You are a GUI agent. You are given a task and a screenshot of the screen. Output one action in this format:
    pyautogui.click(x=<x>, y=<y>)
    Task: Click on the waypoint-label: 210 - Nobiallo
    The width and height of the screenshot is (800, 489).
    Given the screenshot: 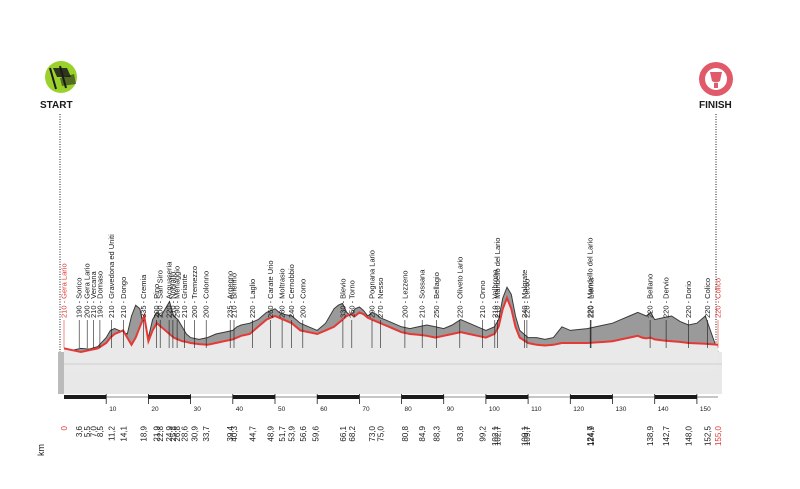 What is the action you would take?
    pyautogui.click(x=172, y=295)
    